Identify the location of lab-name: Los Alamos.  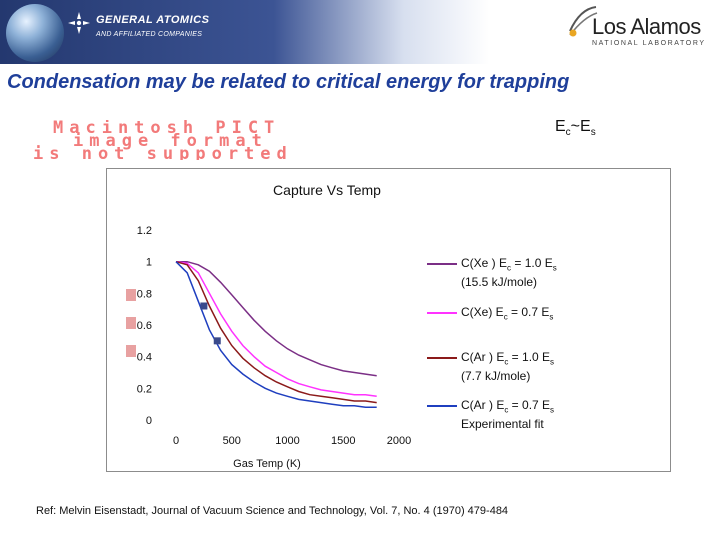
(646, 26).